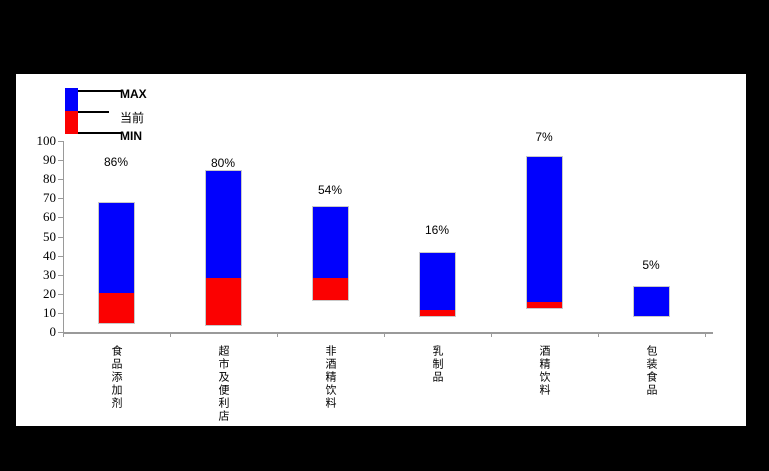 The image size is (769, 471). Describe the element at coordinates (330, 377) in the screenshot. I see `x-axis-category-label: 非酒精饮料` at that location.